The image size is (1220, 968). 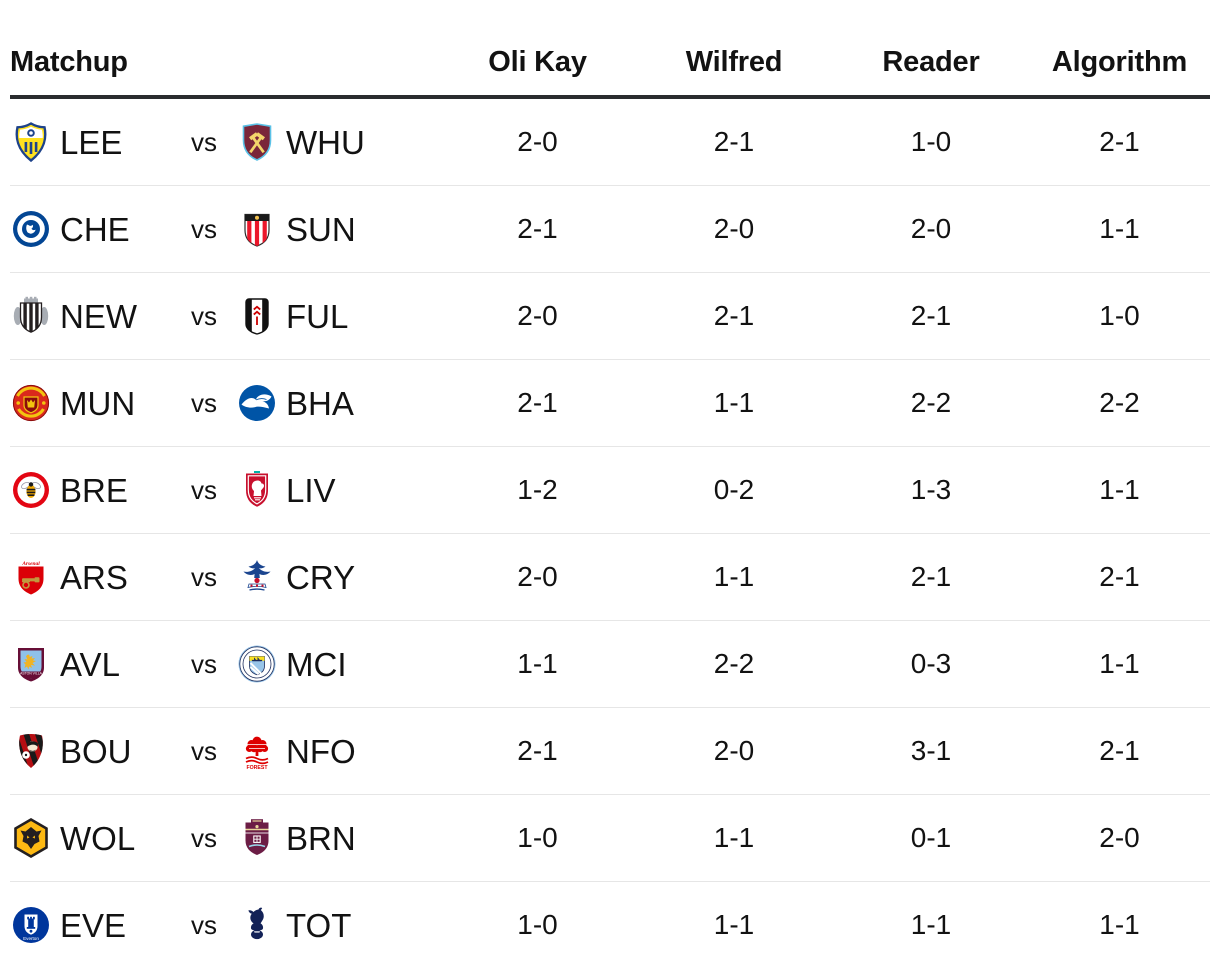 I want to click on home-team-abbr: MUN, so click(x=97, y=403).